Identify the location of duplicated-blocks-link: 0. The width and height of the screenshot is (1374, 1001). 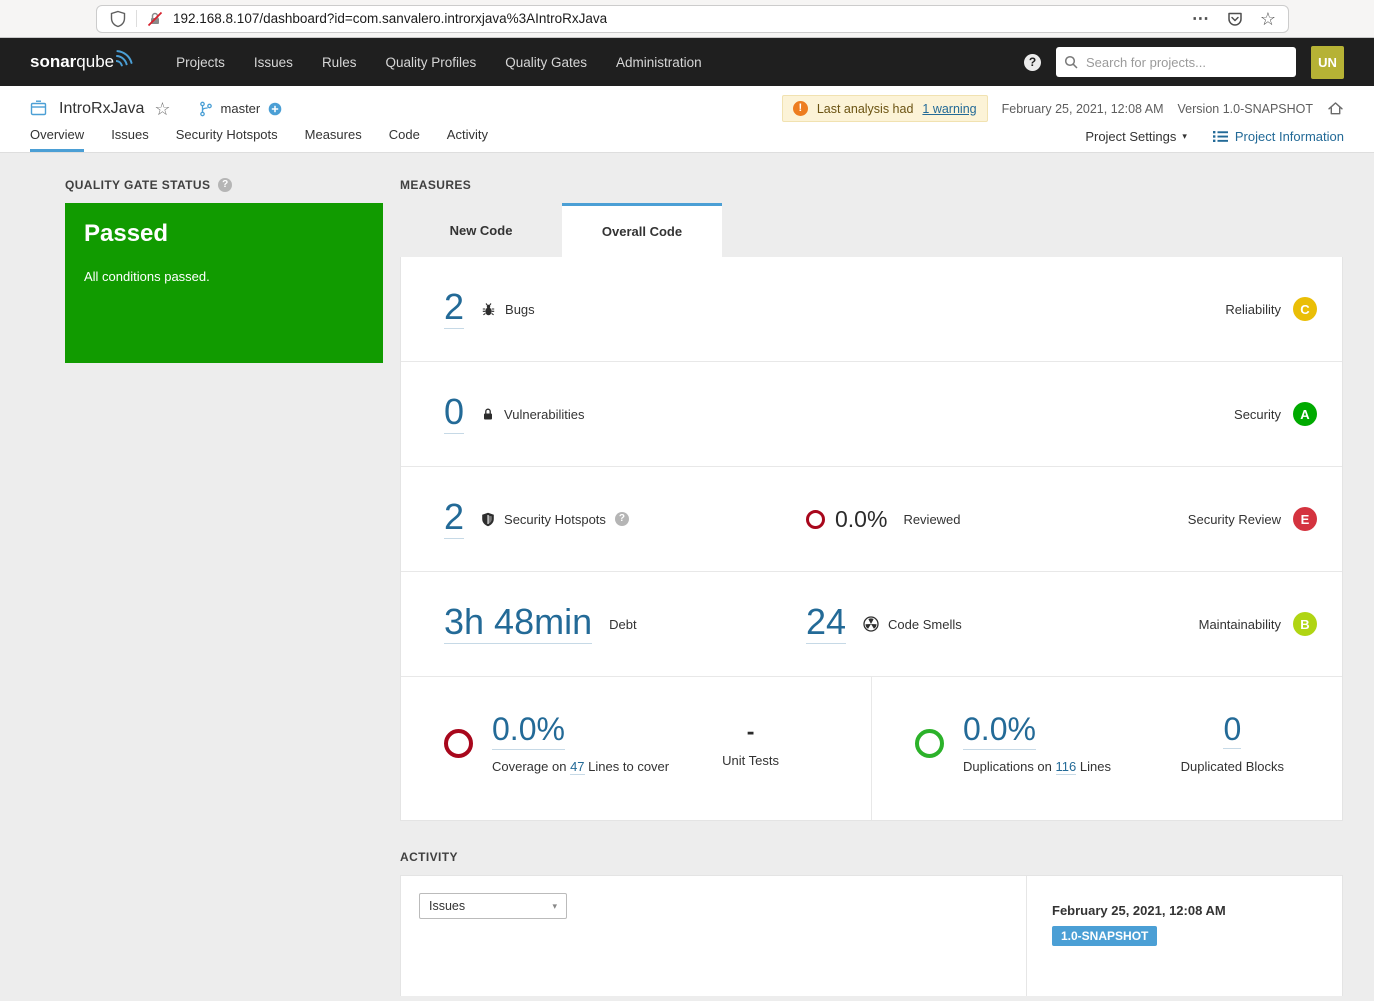
(1232, 730).